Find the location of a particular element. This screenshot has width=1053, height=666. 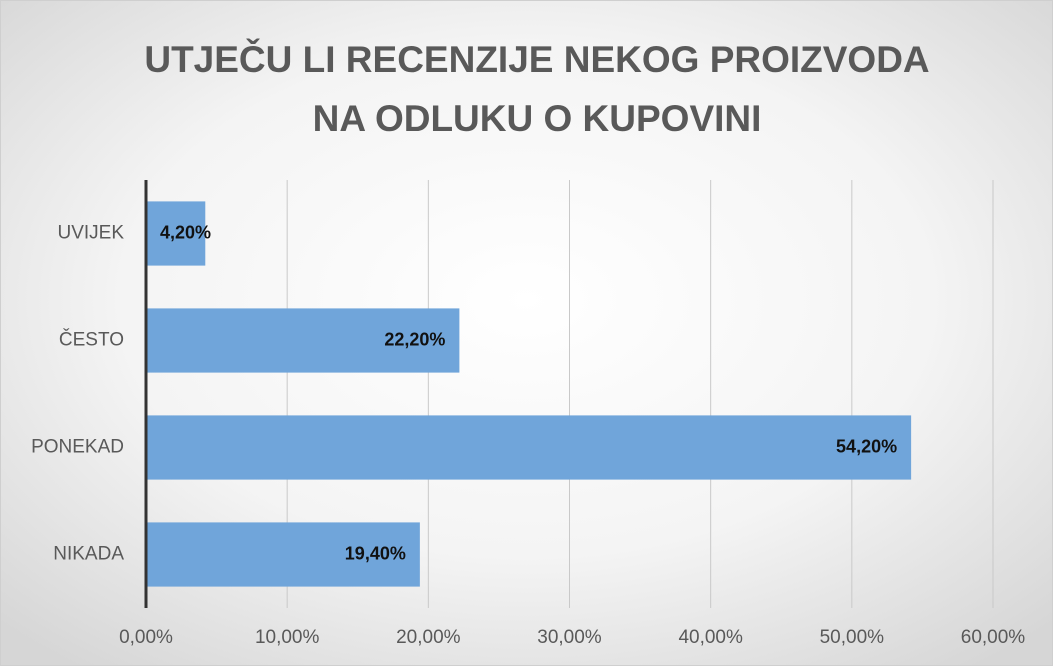

y-tick-label: PONEKAD is located at coordinates (77, 447).